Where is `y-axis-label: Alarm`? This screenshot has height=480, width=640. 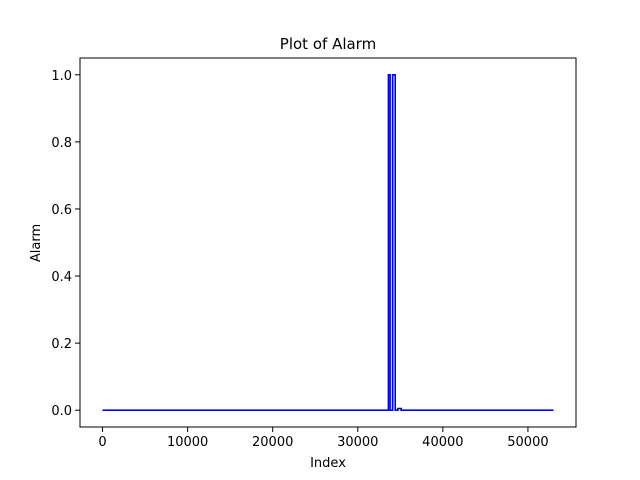 y-axis-label: Alarm is located at coordinates (36, 243).